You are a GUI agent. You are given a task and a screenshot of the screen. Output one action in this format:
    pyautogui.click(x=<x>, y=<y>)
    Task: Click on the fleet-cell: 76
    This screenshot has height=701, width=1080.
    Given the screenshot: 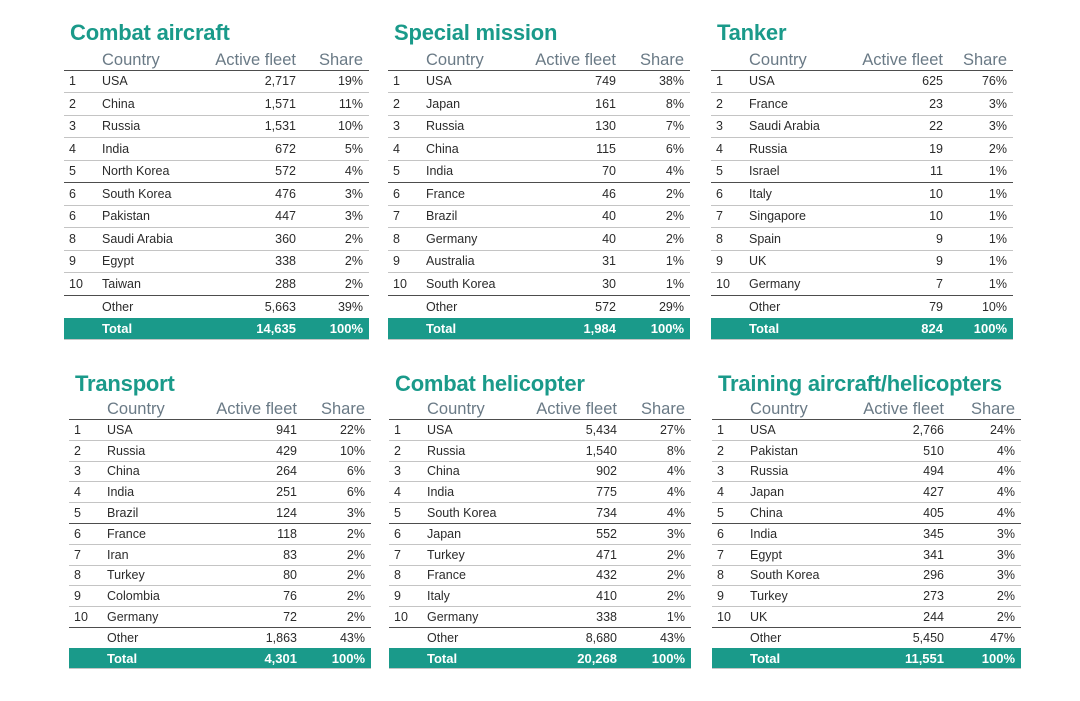 What is the action you would take?
    pyautogui.click(x=290, y=596)
    